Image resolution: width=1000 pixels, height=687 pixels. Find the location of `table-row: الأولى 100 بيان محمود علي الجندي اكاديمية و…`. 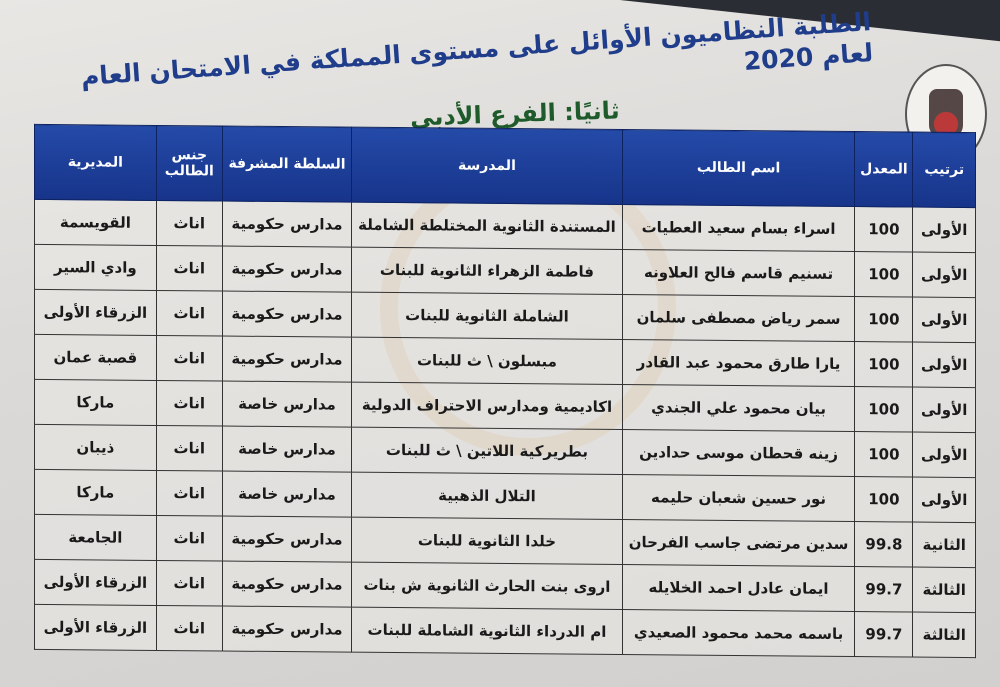

table-row: الأولى 100 بيان محمود علي الجندي اكاديمية و… is located at coordinates (505, 406).